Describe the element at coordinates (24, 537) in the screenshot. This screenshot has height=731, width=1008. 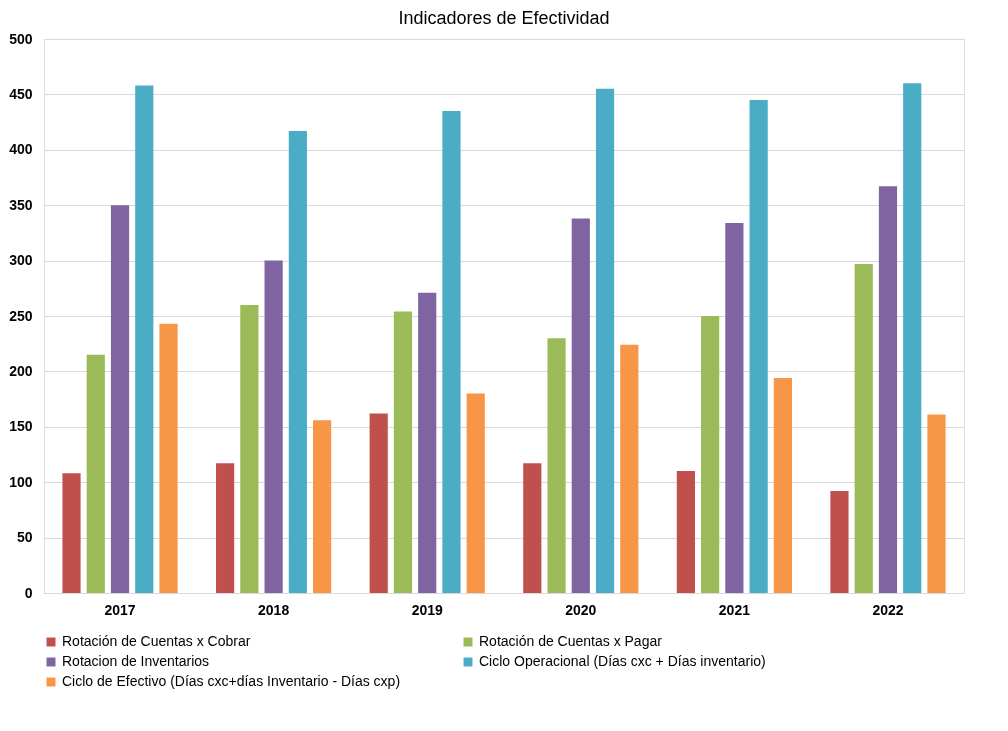
I see `y-tick-label: 50` at that location.